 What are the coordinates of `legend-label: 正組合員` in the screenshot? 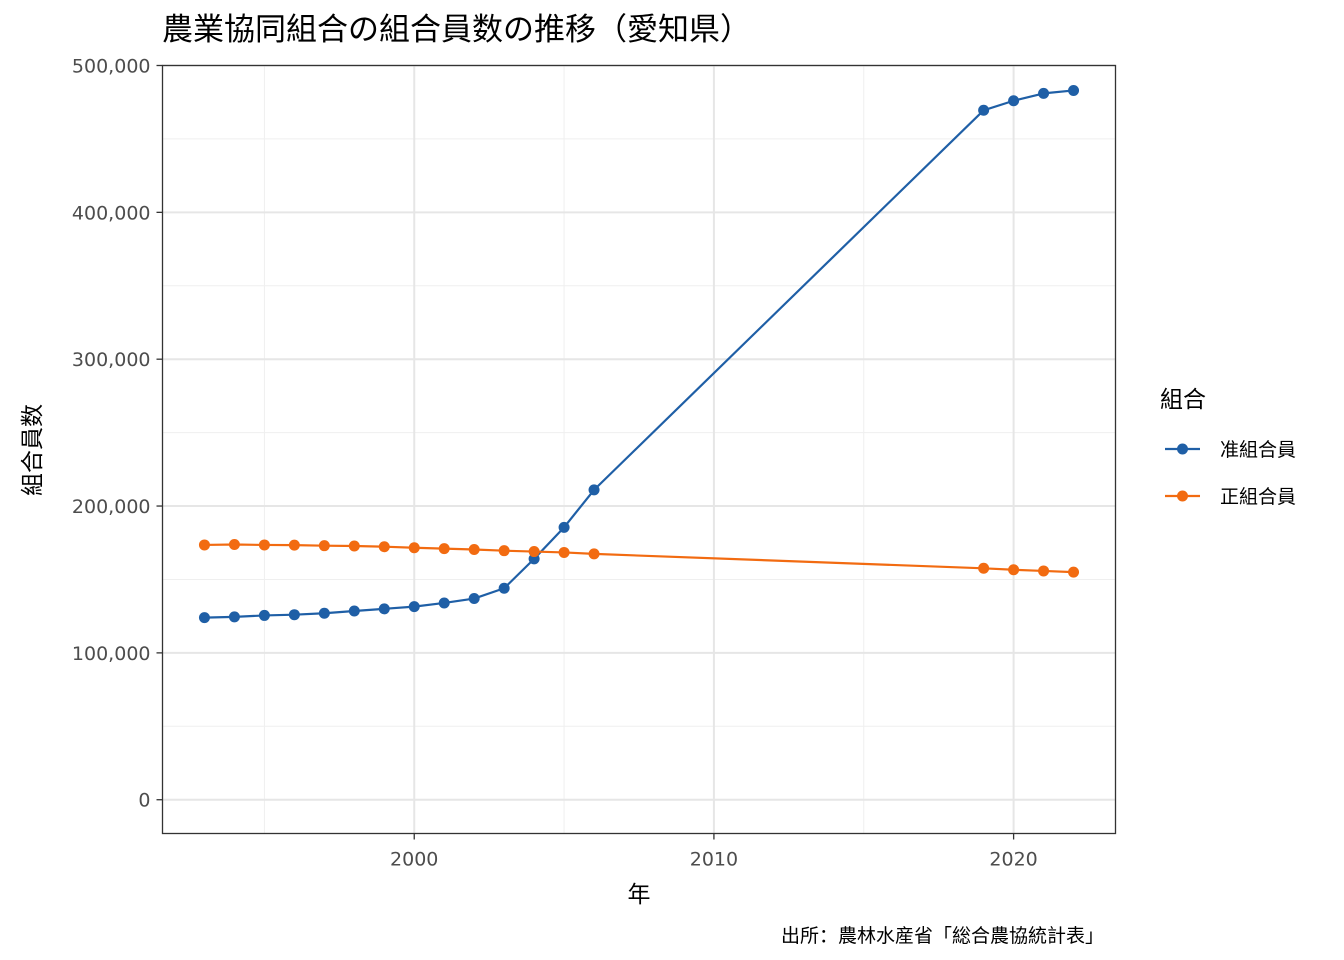 It's located at (1258, 497).